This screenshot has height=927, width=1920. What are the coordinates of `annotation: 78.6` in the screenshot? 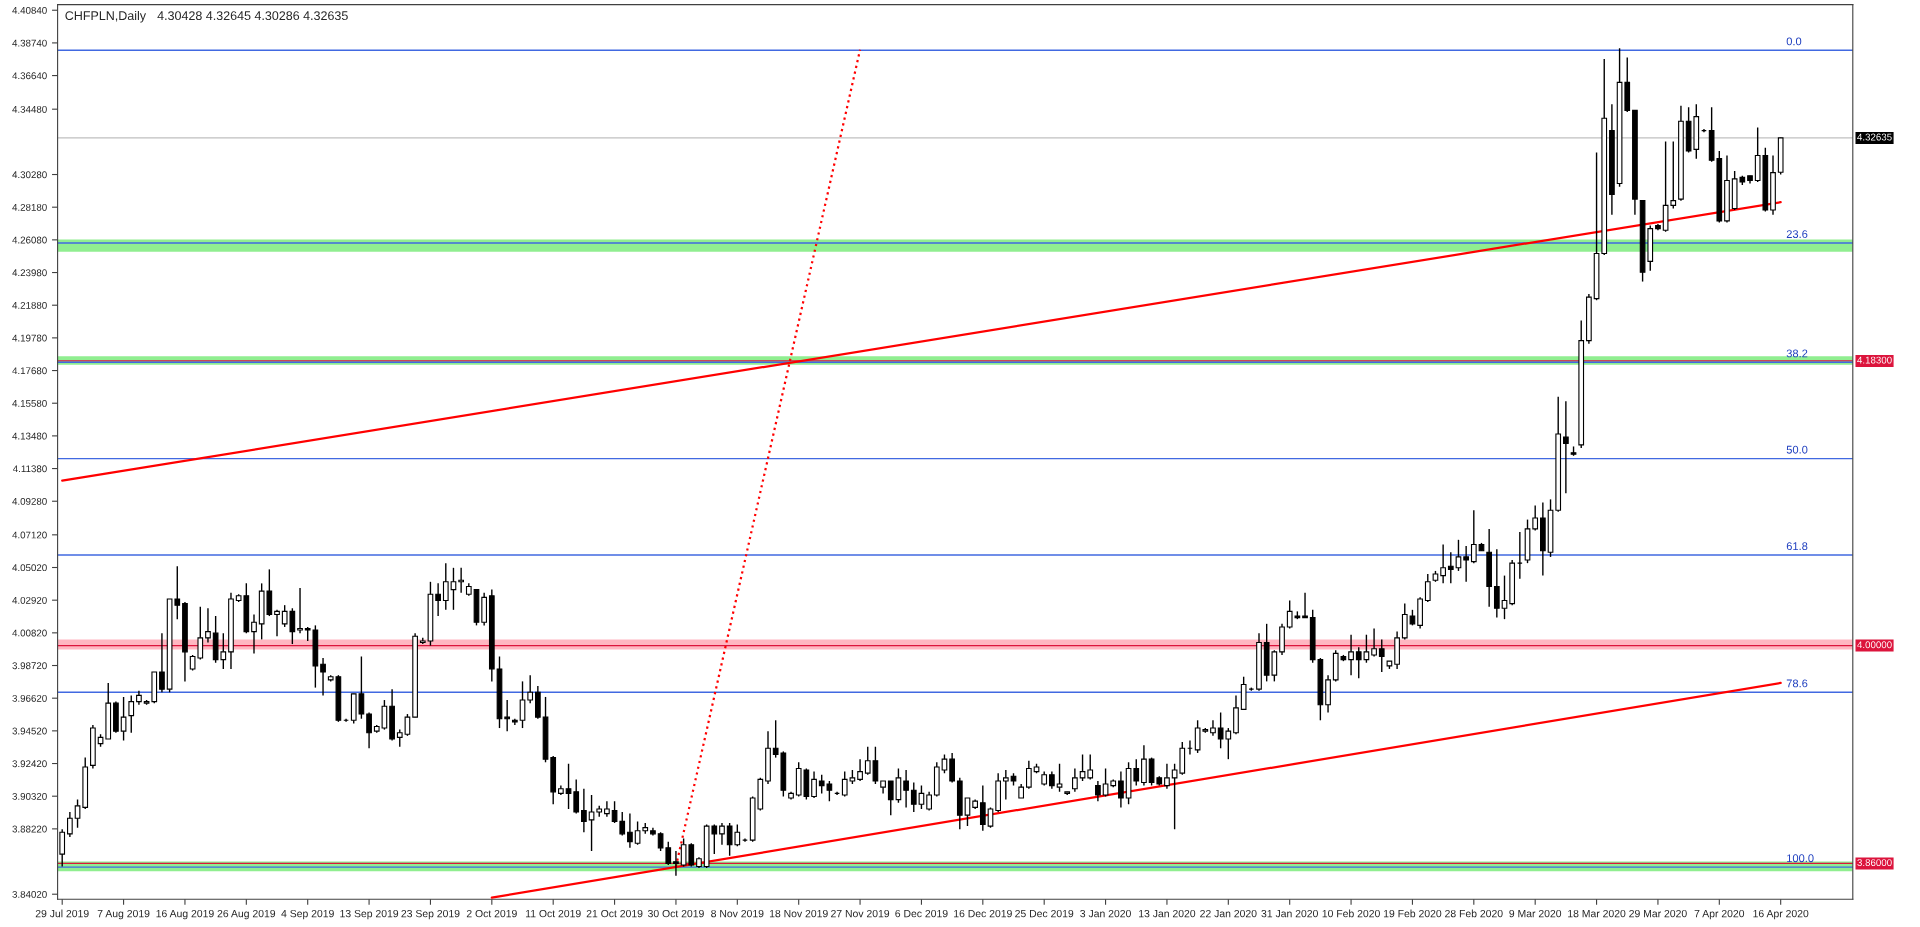 It's located at (1797, 683).